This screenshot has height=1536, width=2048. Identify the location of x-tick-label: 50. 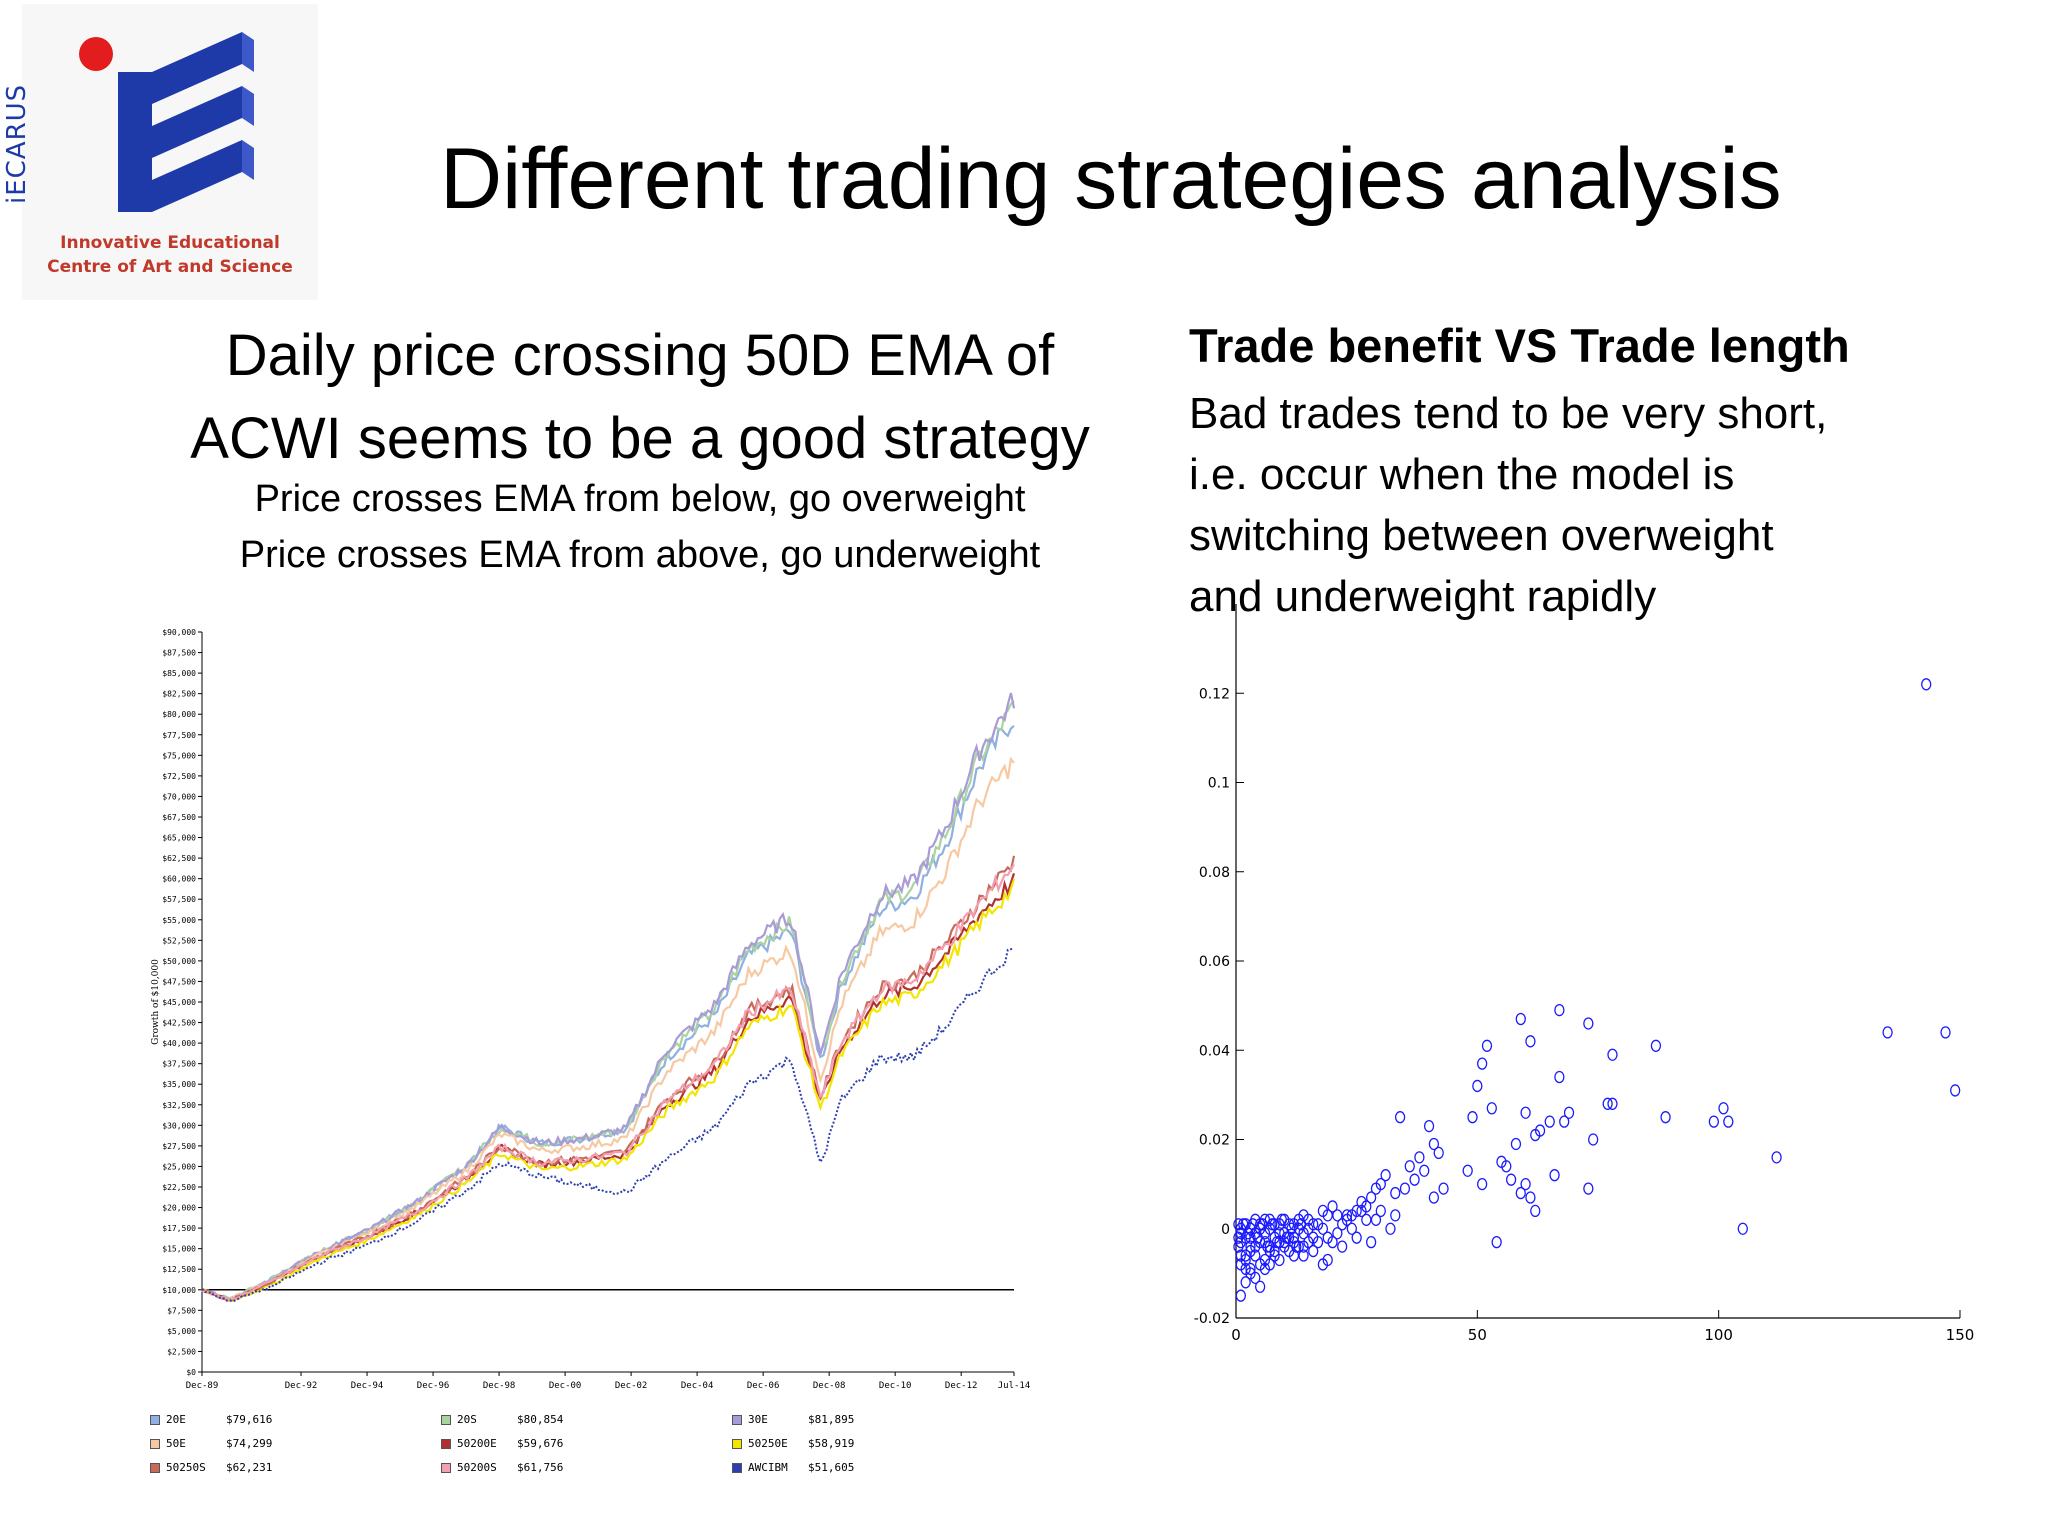
(1477, 1335).